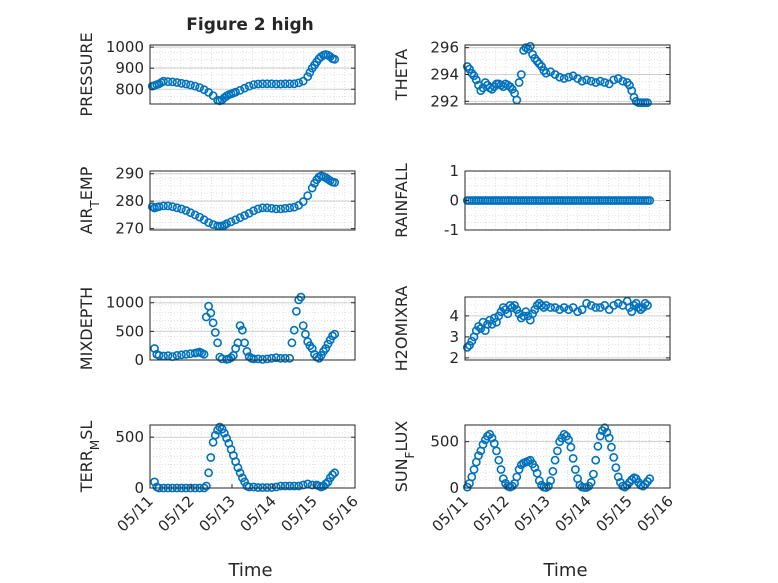 The height and width of the screenshot is (583, 778). Describe the element at coordinates (250, 25) in the screenshot. I see `figure-title: Figure 2 high` at that location.